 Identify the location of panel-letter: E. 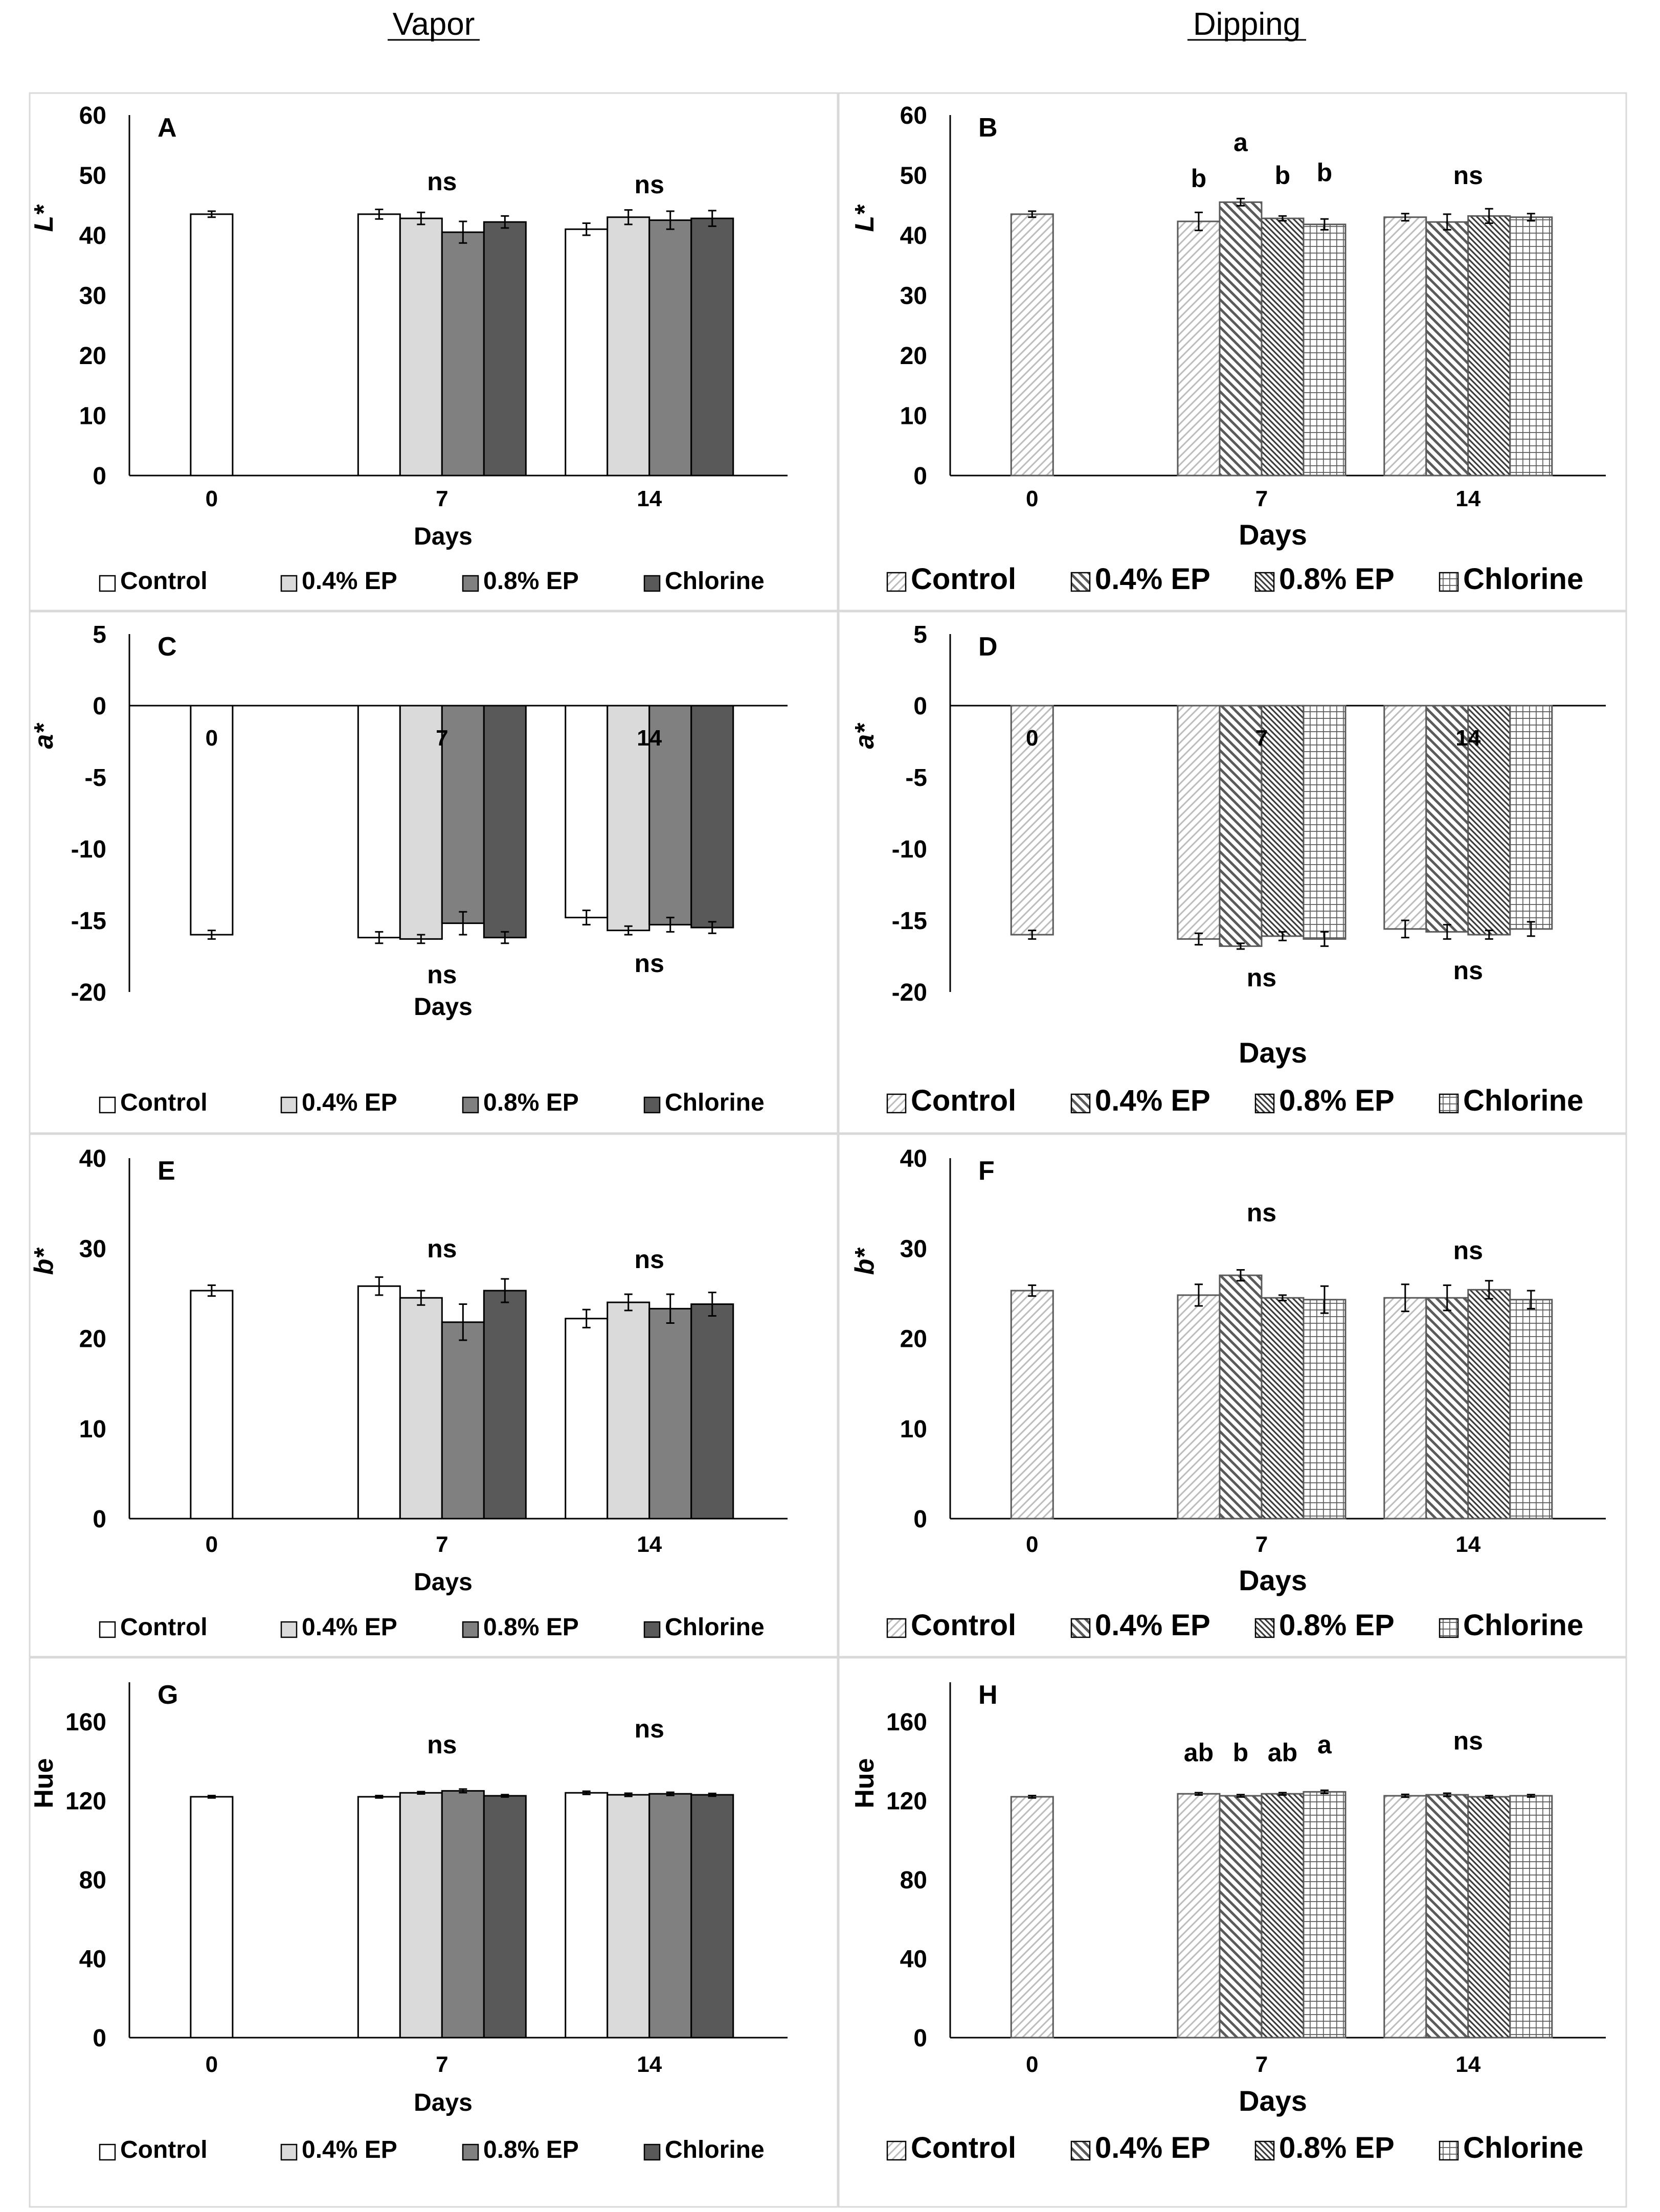
(166, 1171).